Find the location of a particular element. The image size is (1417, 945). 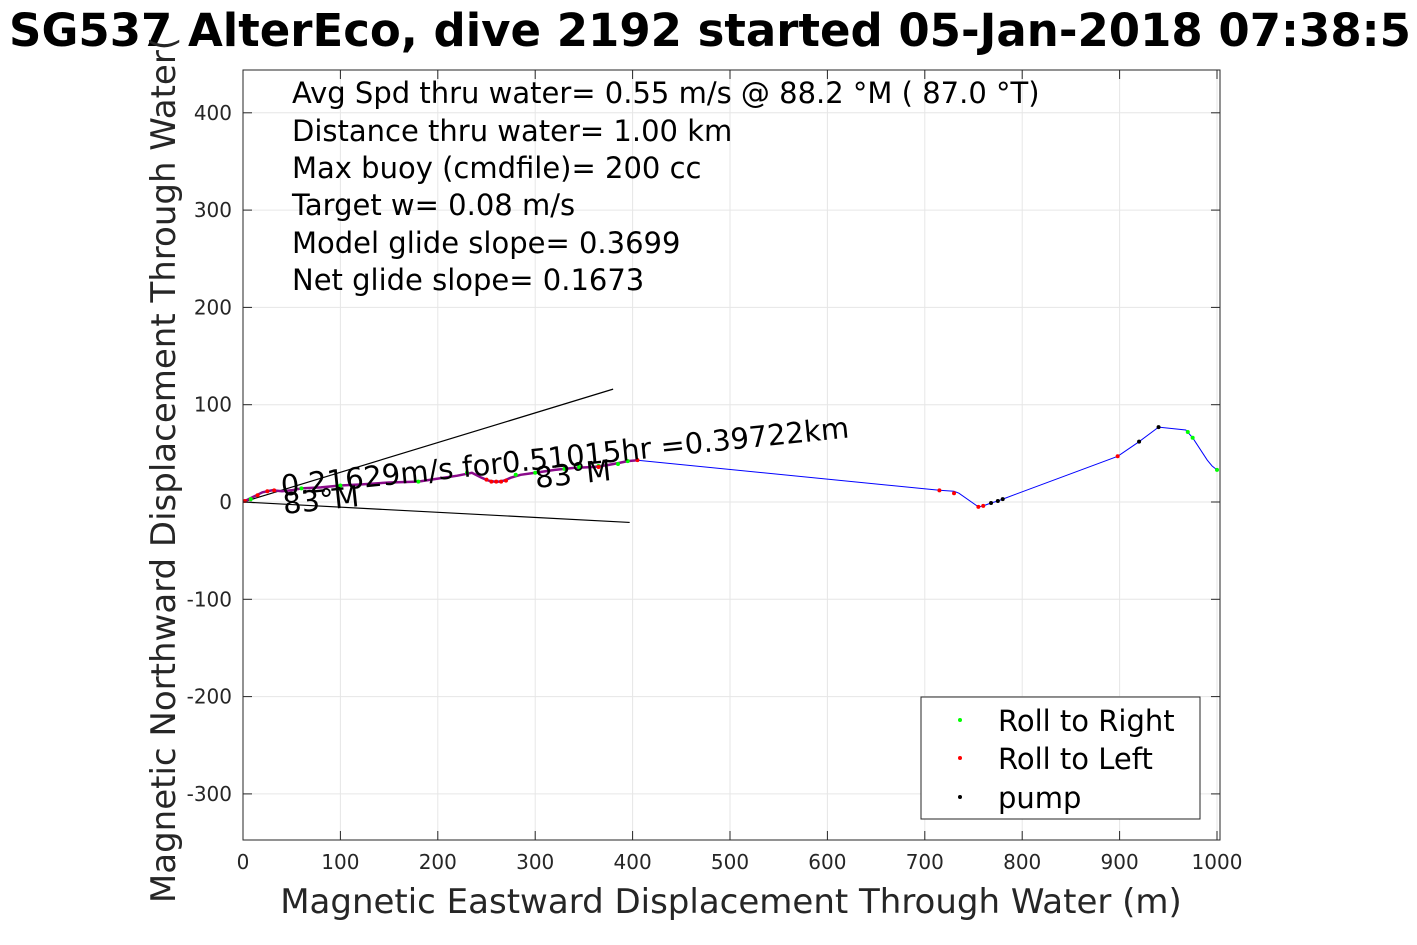

info-target-w: Target w= 0.08 m/s is located at coordinates (433, 205).